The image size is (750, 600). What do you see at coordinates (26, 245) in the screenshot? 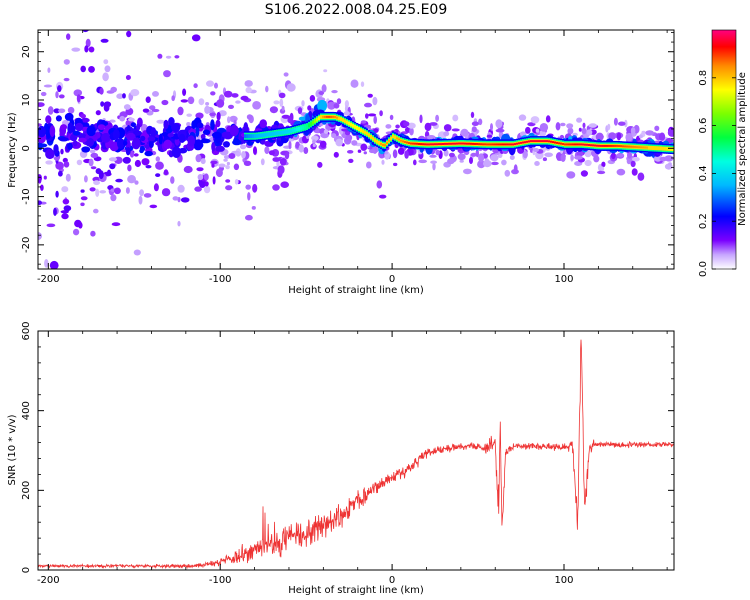
I see `y-tick-label: -20` at bounding box center [26, 245].